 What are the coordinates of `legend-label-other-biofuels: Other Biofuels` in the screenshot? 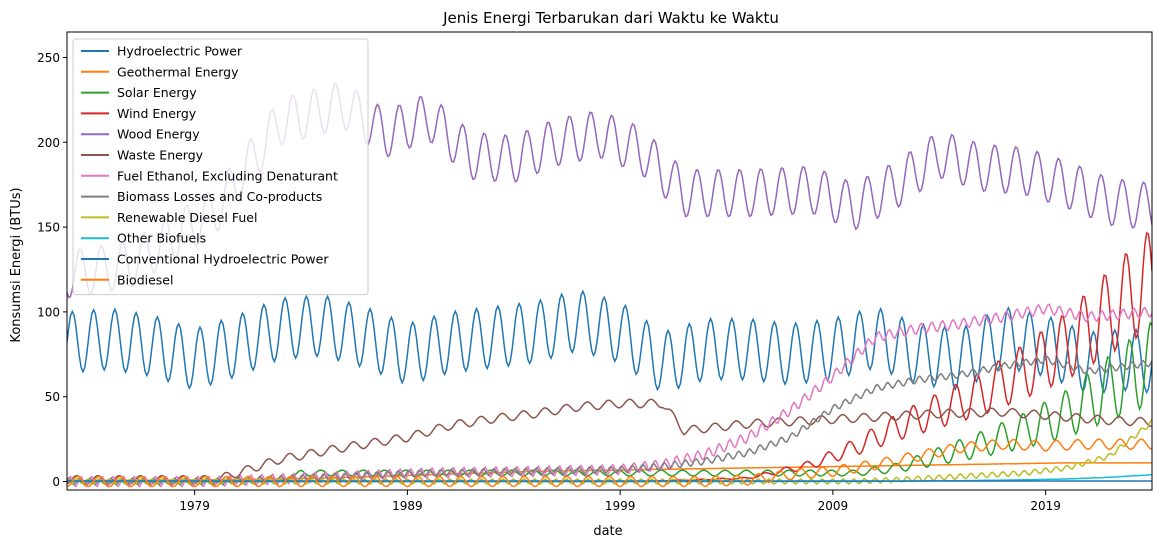 It's located at (161, 238).